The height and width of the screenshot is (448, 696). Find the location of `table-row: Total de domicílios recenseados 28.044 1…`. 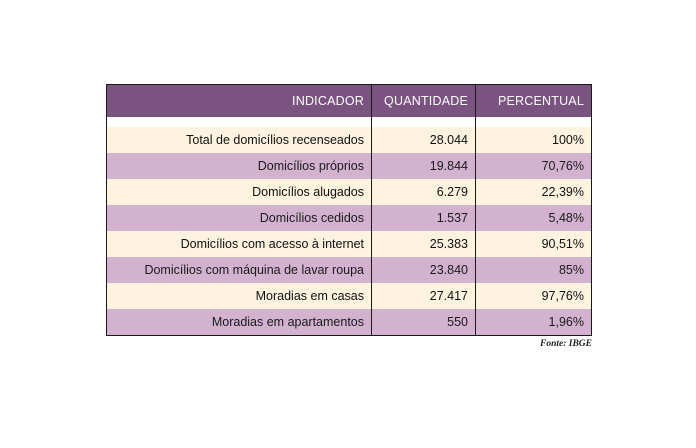

table-row: Total de domicílios recenseados 28.044 1… is located at coordinates (349, 140).